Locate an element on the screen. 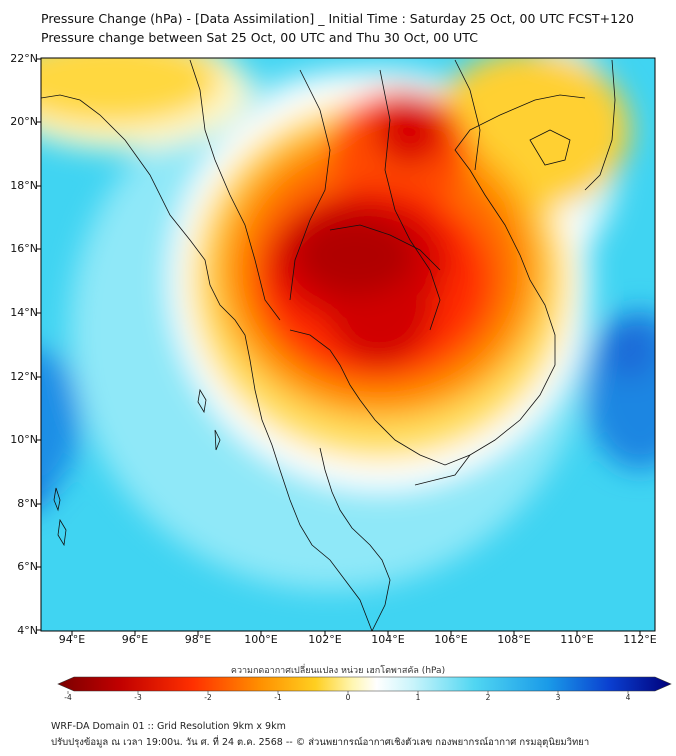 The height and width of the screenshot is (756, 676). colorbar-tick: -1 is located at coordinates (278, 697).